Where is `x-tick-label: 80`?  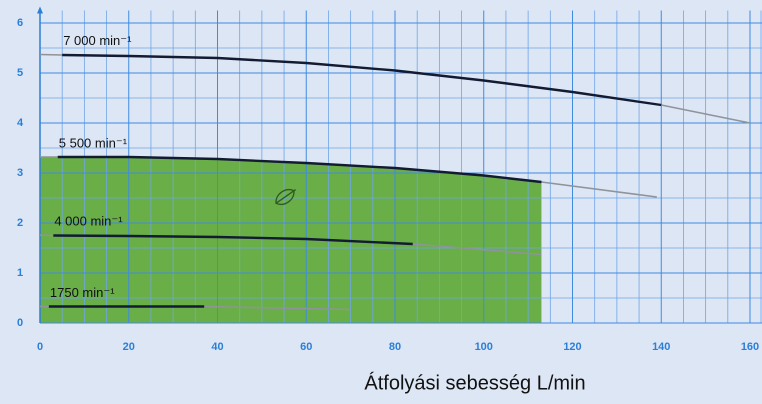
x-tick-label: 80 is located at coordinates (395, 347).